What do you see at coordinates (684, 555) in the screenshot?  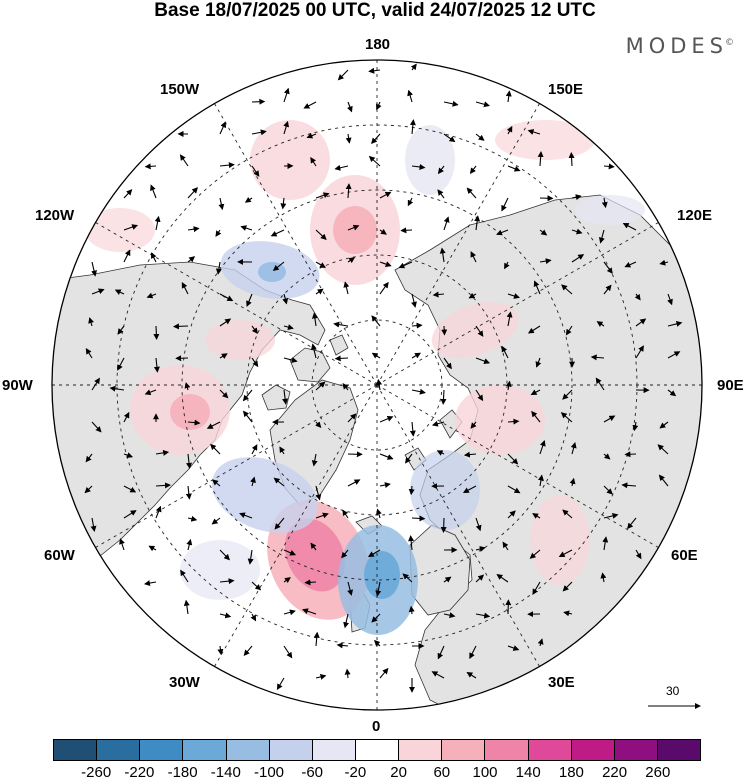 I see `lon-label-lower-right: 60E` at bounding box center [684, 555].